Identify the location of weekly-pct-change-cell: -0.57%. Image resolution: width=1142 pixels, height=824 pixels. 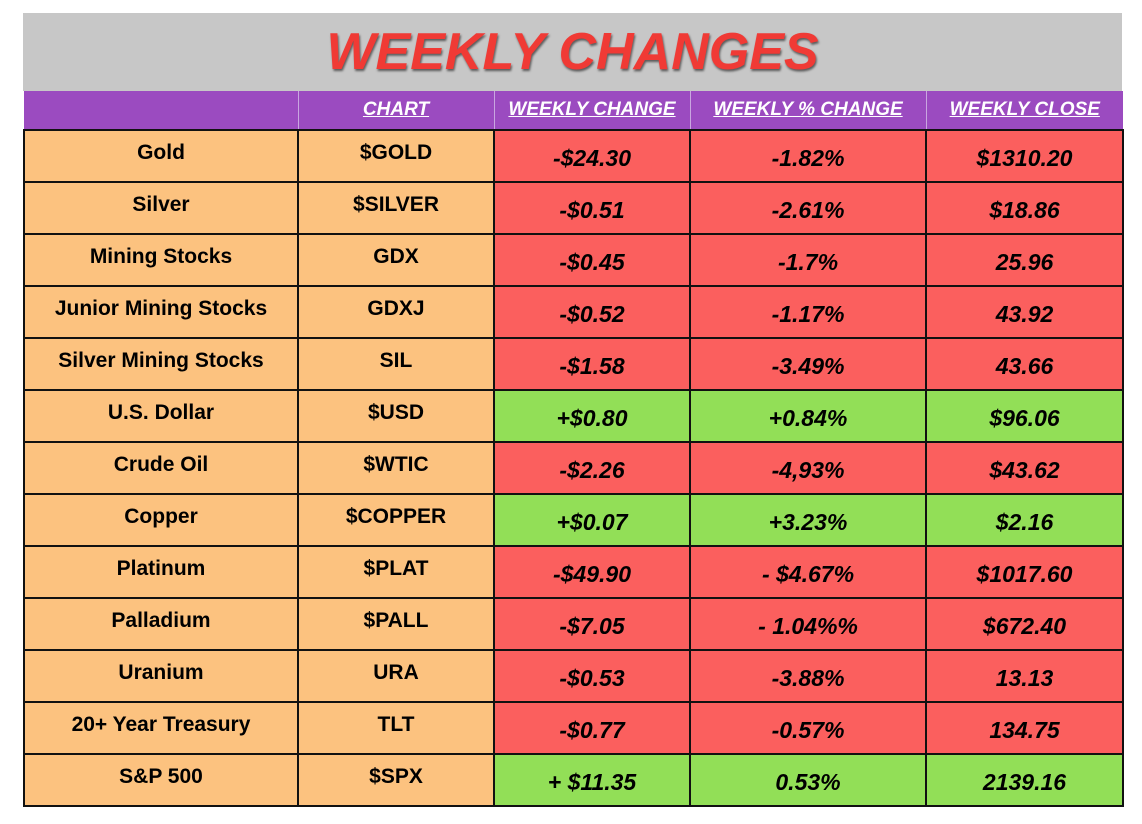
(808, 728).